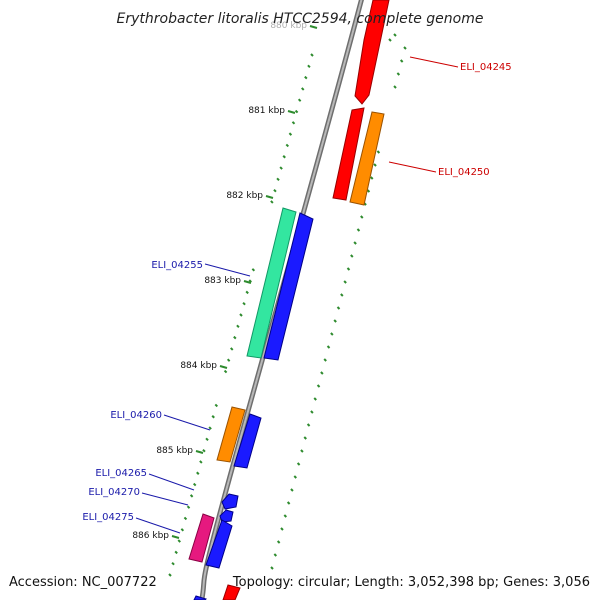  Describe the element at coordinates (222, 281) in the screenshot. I see `tick-label: 883 kbp` at that location.